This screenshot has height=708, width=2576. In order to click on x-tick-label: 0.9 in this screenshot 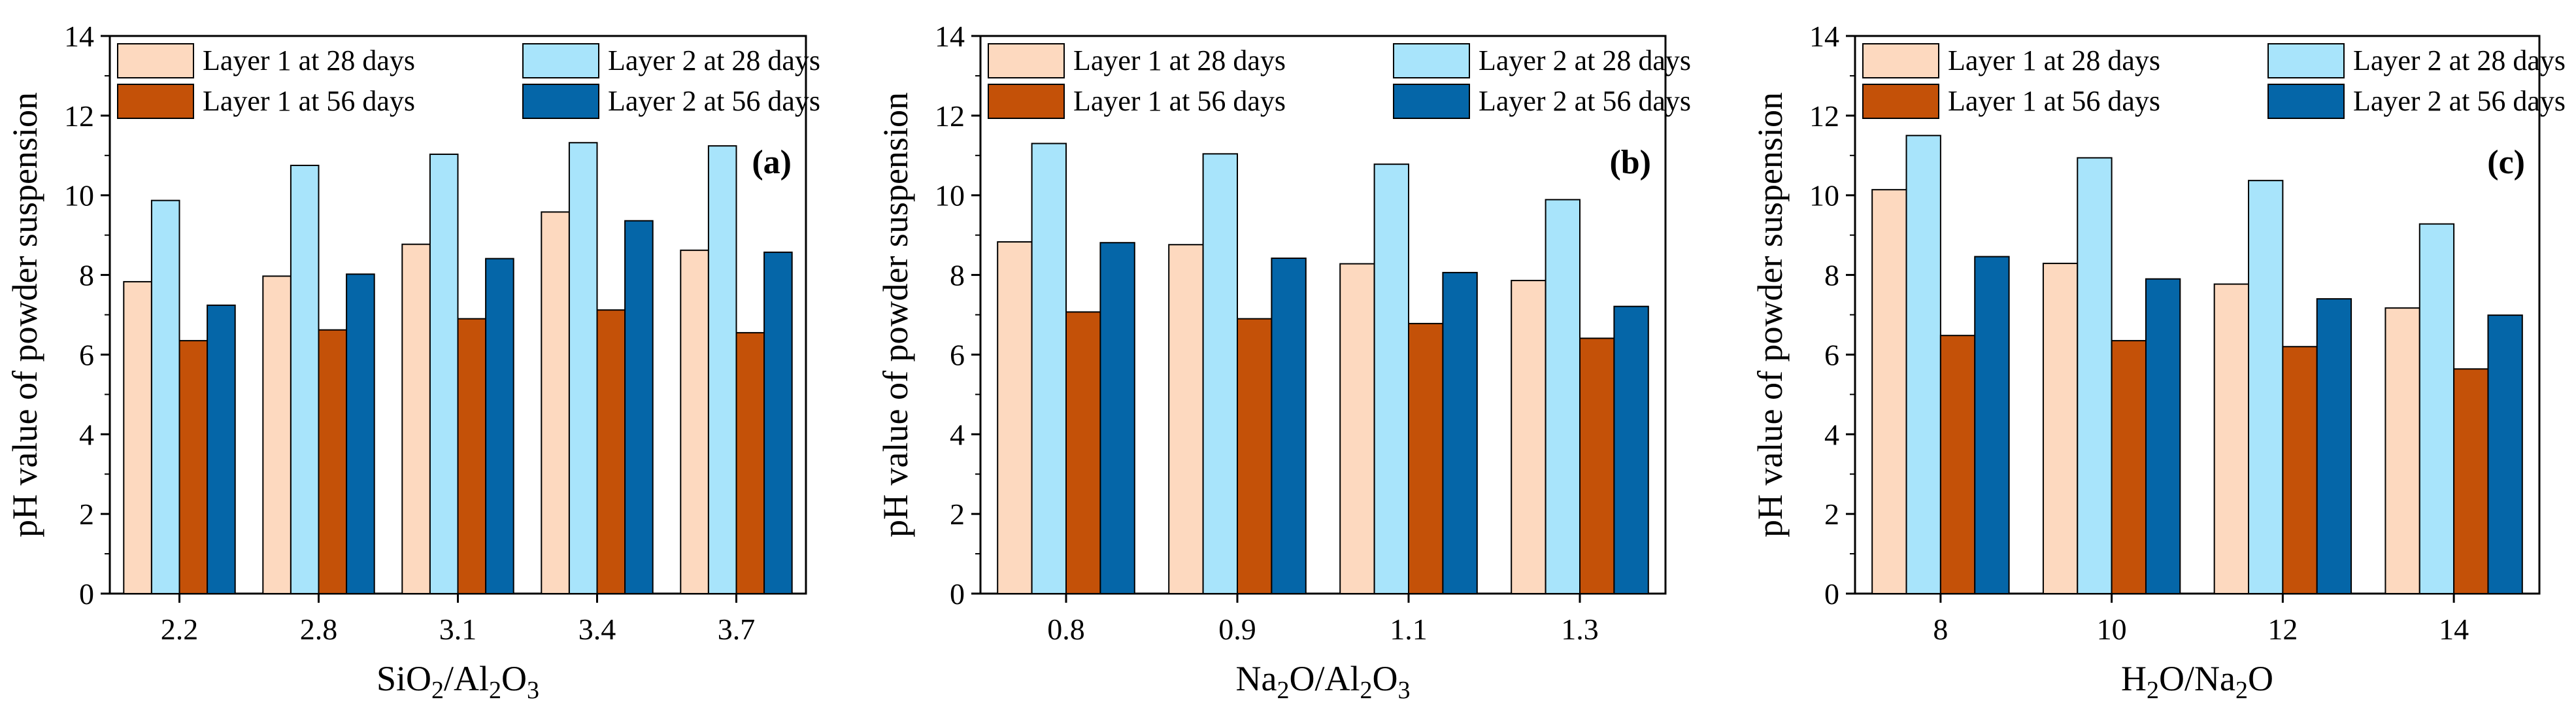, I will do `click(1237, 629)`.